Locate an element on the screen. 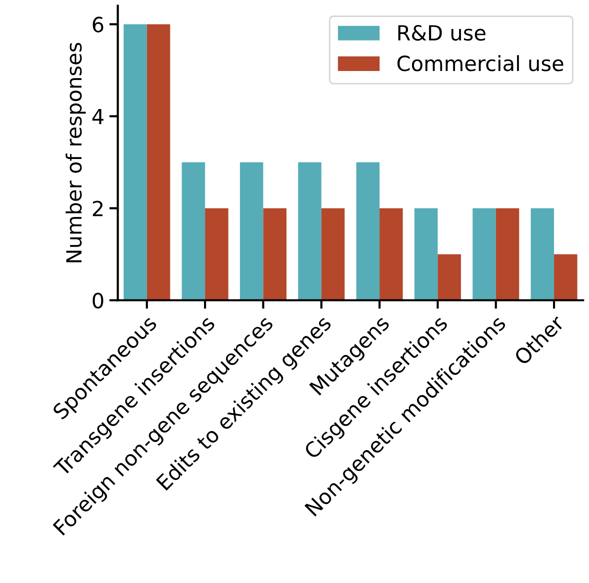 This screenshot has width=589, height=583. y-axis-title: Number of responses is located at coordinates (76, 152).